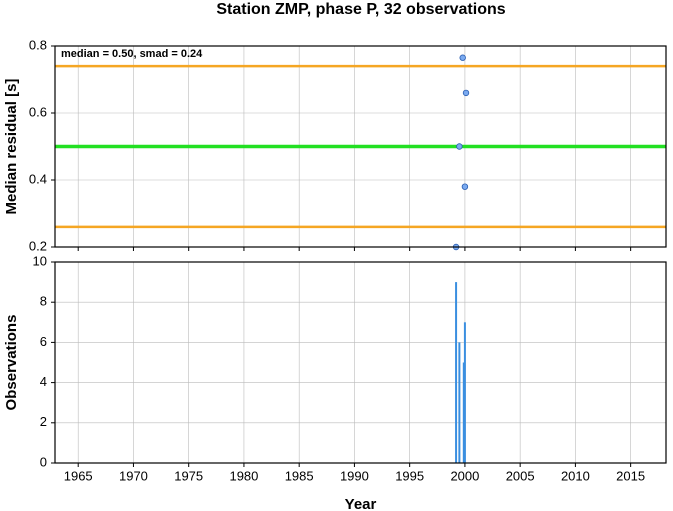 The height and width of the screenshot is (511, 673). What do you see at coordinates (11, 363) in the screenshot?
I see `y-axis-label: Observations` at bounding box center [11, 363].